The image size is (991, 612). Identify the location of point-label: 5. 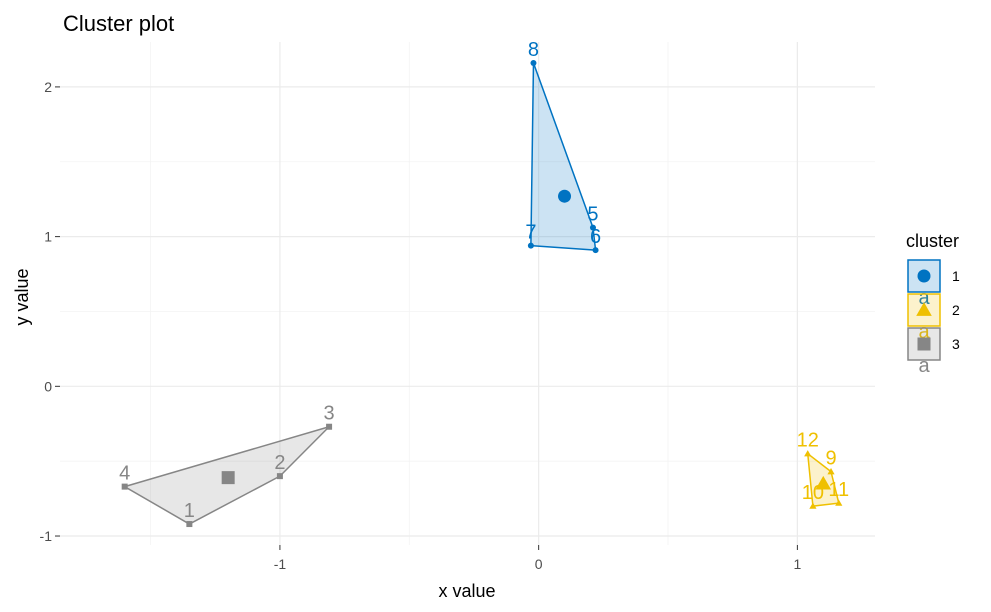
(592, 215).